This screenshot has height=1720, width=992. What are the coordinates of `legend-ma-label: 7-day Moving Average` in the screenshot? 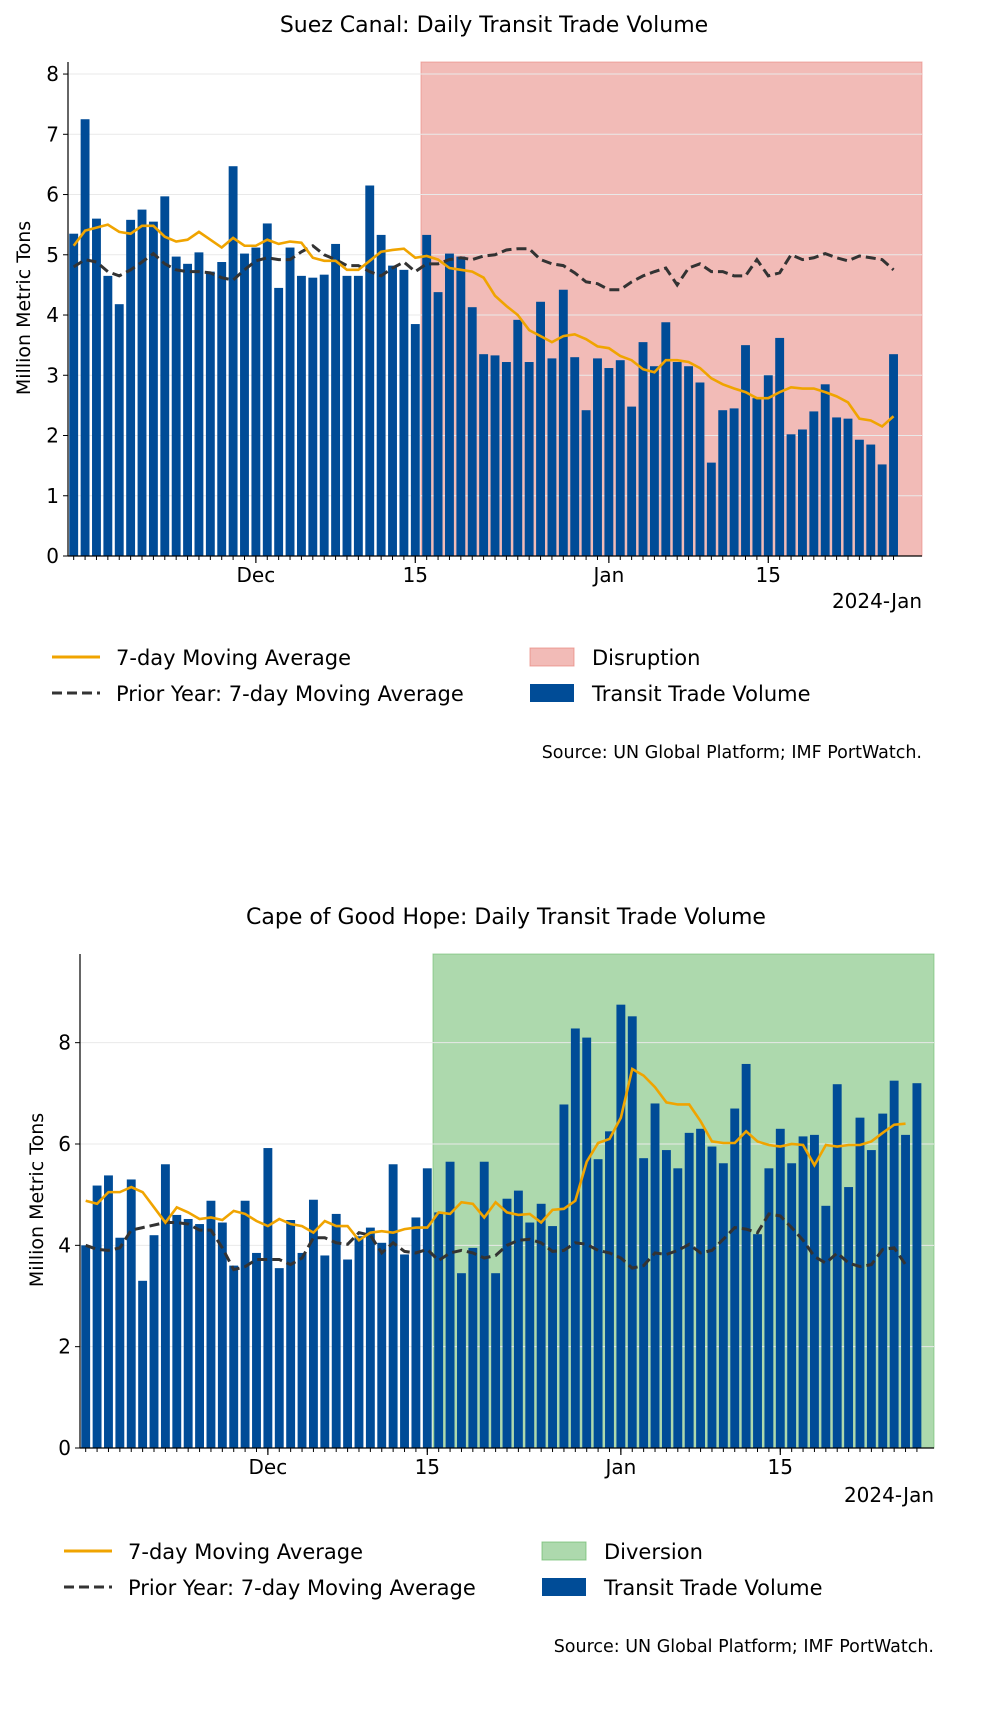 It's located at (245, 1552).